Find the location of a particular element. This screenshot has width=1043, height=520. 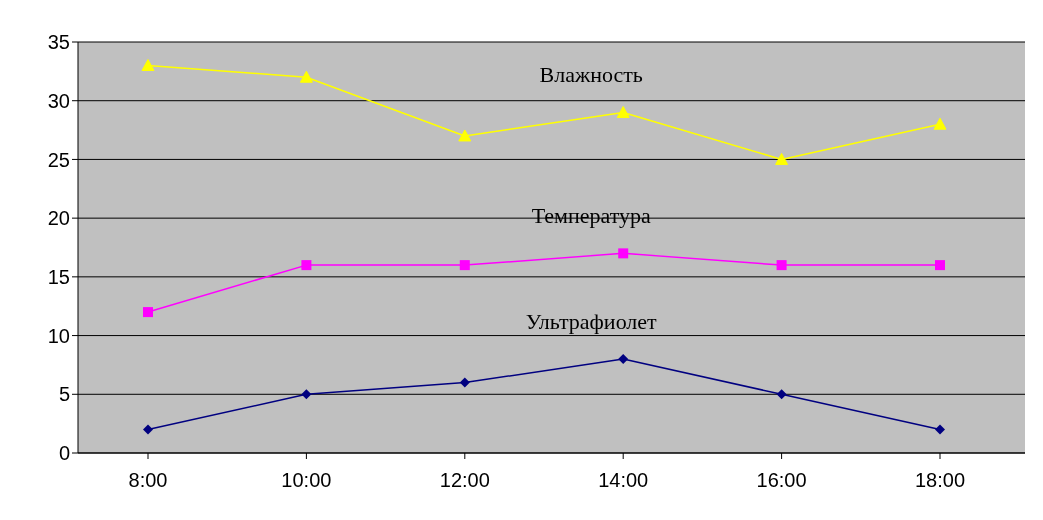

x-tick-label: 12:00 is located at coordinates (464, 480).